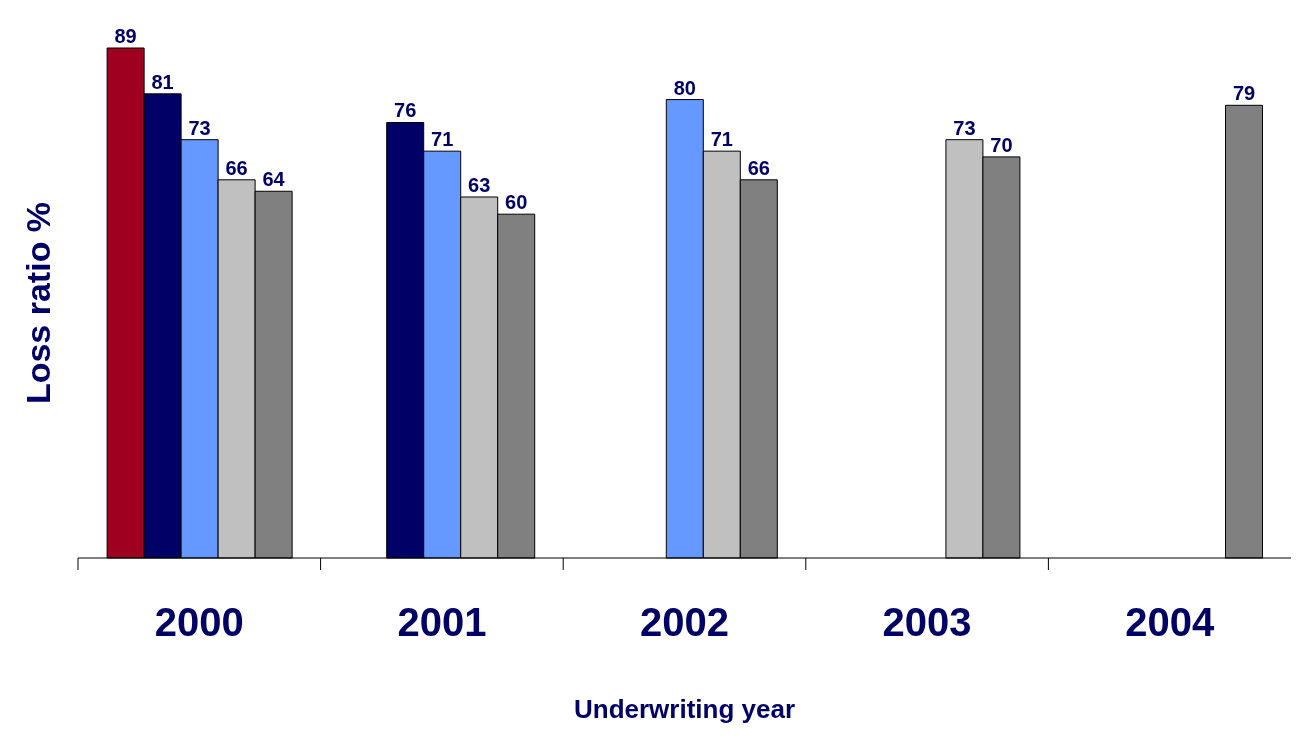  I want to click on x-tick-label: 2004, so click(1170, 622).